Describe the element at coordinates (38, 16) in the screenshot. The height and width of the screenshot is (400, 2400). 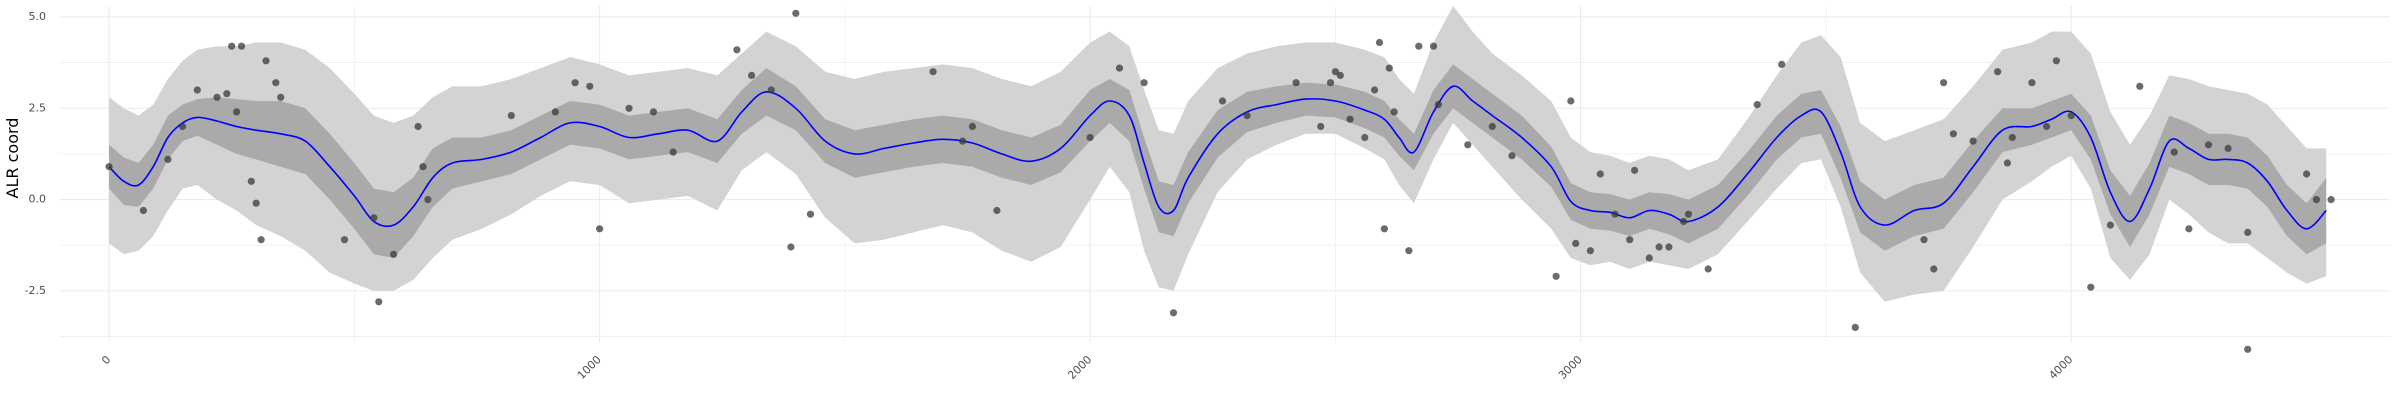
I see `y-tick-label: 5.0` at that location.